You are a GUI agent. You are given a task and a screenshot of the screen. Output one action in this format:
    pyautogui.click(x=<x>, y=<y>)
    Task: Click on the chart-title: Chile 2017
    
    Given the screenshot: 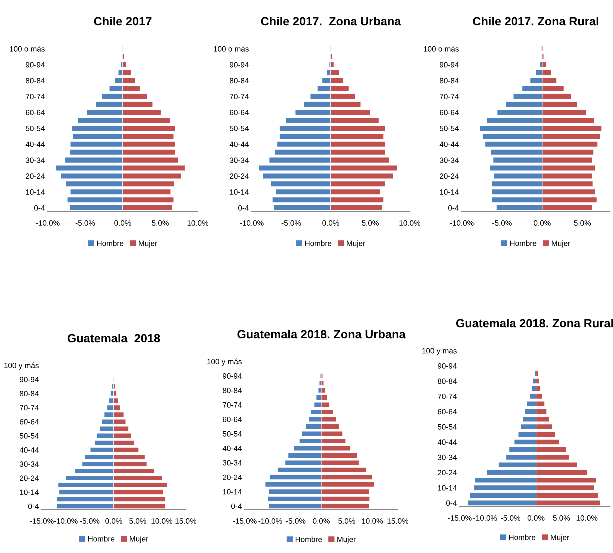 What is the action you would take?
    pyautogui.click(x=123, y=21)
    